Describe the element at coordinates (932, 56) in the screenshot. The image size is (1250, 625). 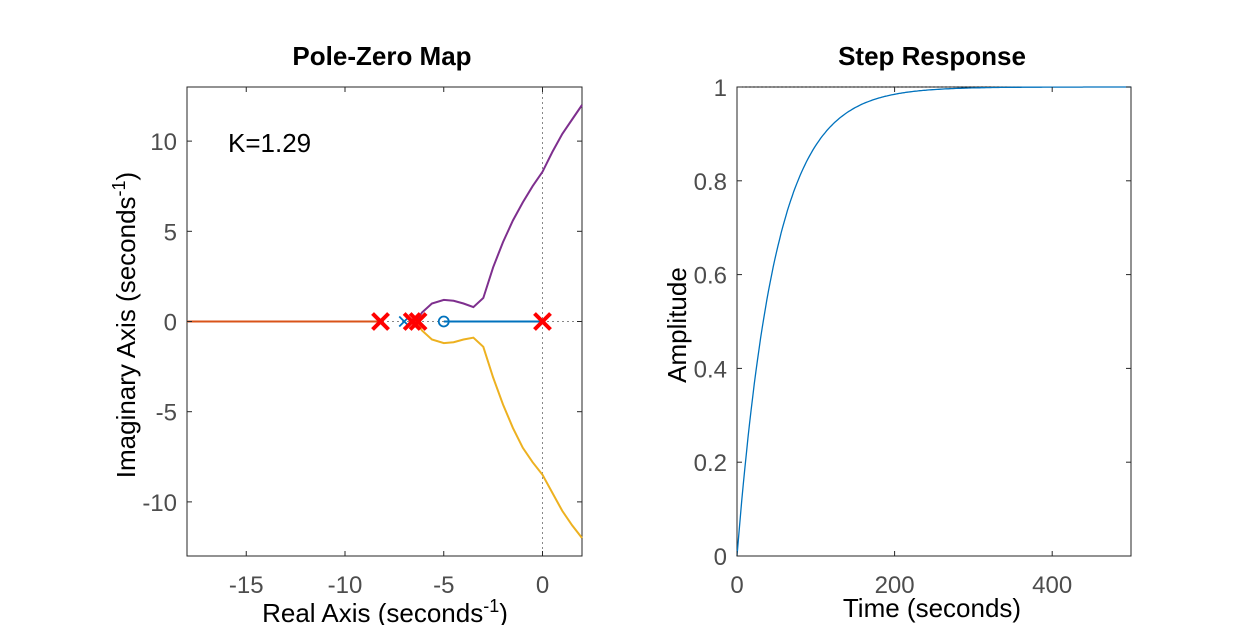
I see `sr-title: Step Response` at that location.